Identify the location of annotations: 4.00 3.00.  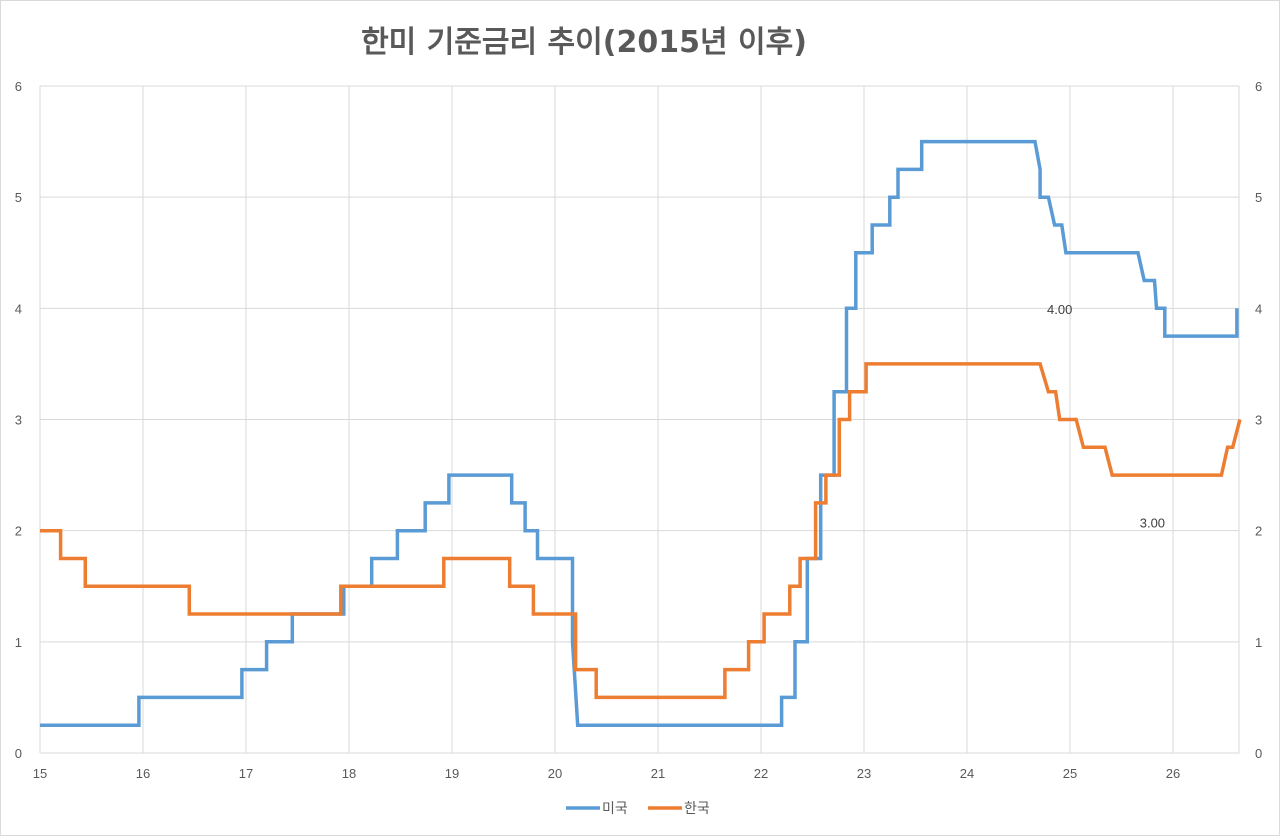
(1106, 416).